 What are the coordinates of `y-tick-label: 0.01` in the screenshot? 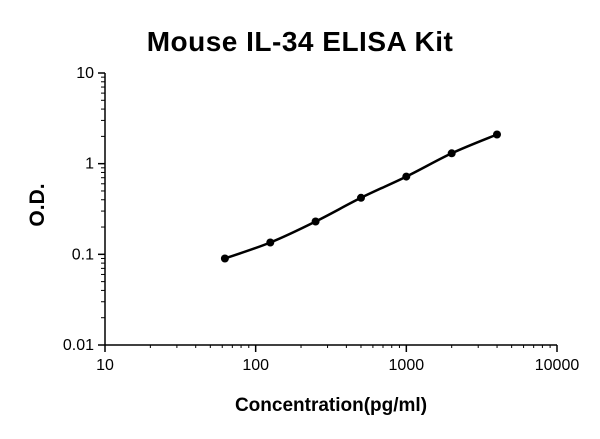 It's located at (78, 345).